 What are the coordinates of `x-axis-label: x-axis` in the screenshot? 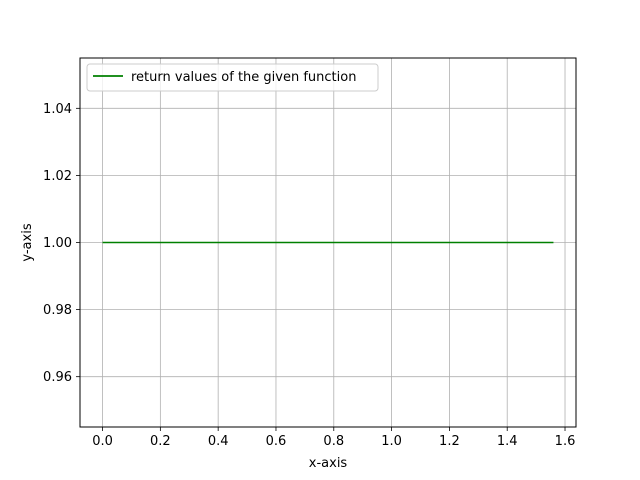 It's located at (328, 463).